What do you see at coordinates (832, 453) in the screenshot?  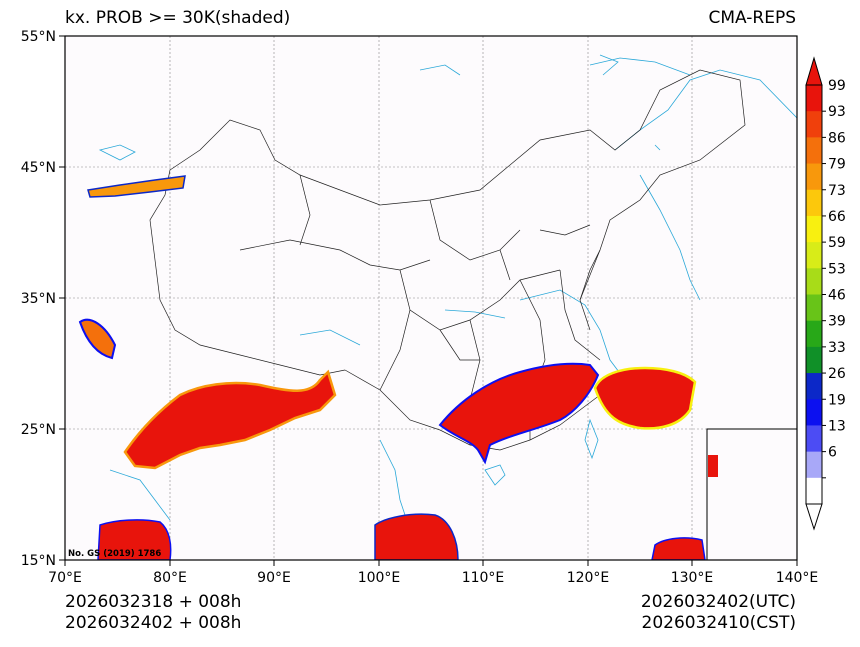 I see `colorbar-label: 6` at bounding box center [832, 453].